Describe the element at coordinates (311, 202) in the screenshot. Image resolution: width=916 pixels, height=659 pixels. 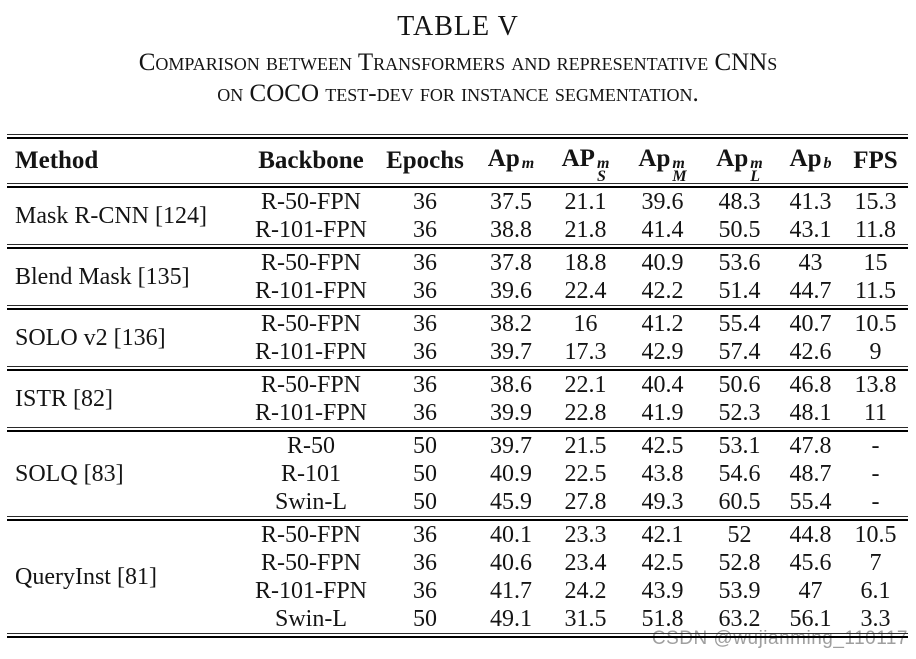
I see `cell-backbone: R-50-FPN` at that location.